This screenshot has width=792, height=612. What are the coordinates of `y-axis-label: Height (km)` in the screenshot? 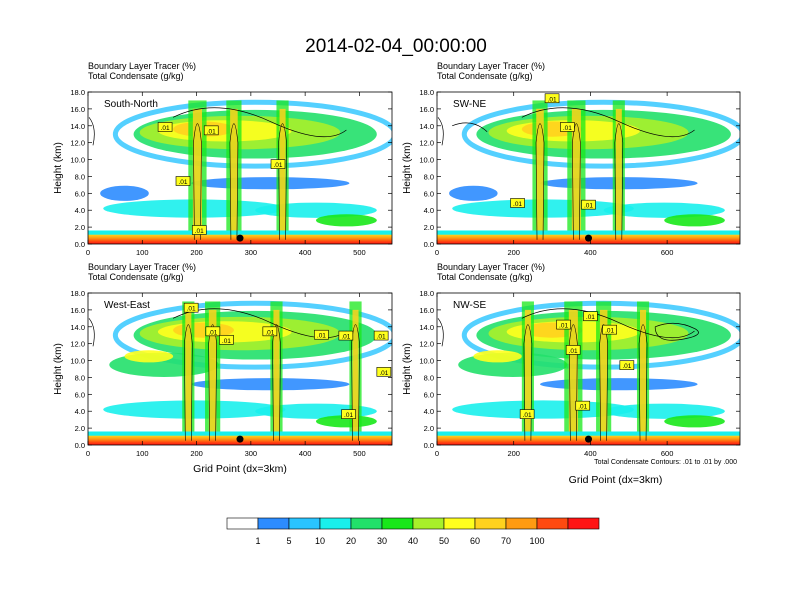 It's located at (58, 369).